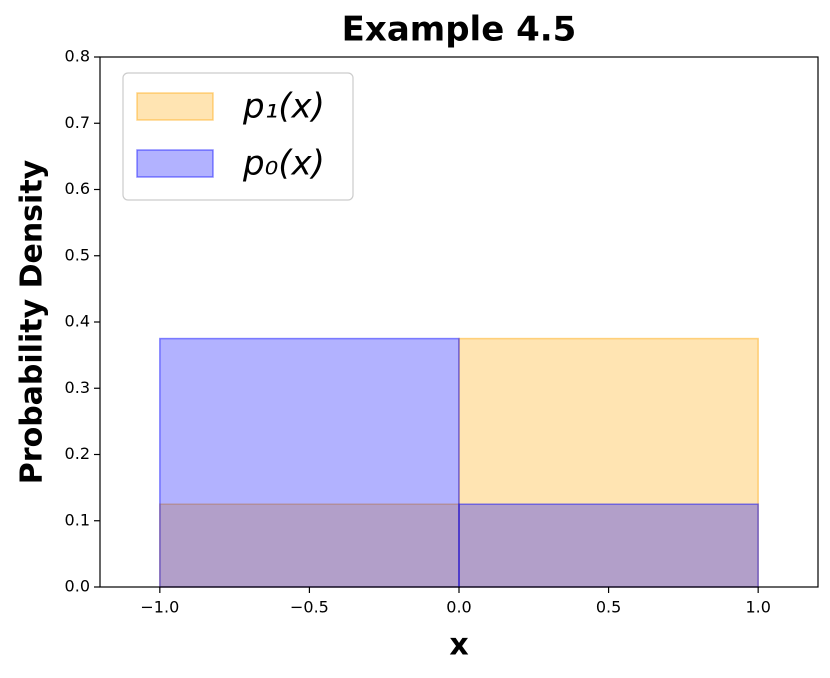 This screenshot has width=830, height=678. Describe the element at coordinates (458, 607) in the screenshot. I see `x-tick-label: 0.0` at that location.